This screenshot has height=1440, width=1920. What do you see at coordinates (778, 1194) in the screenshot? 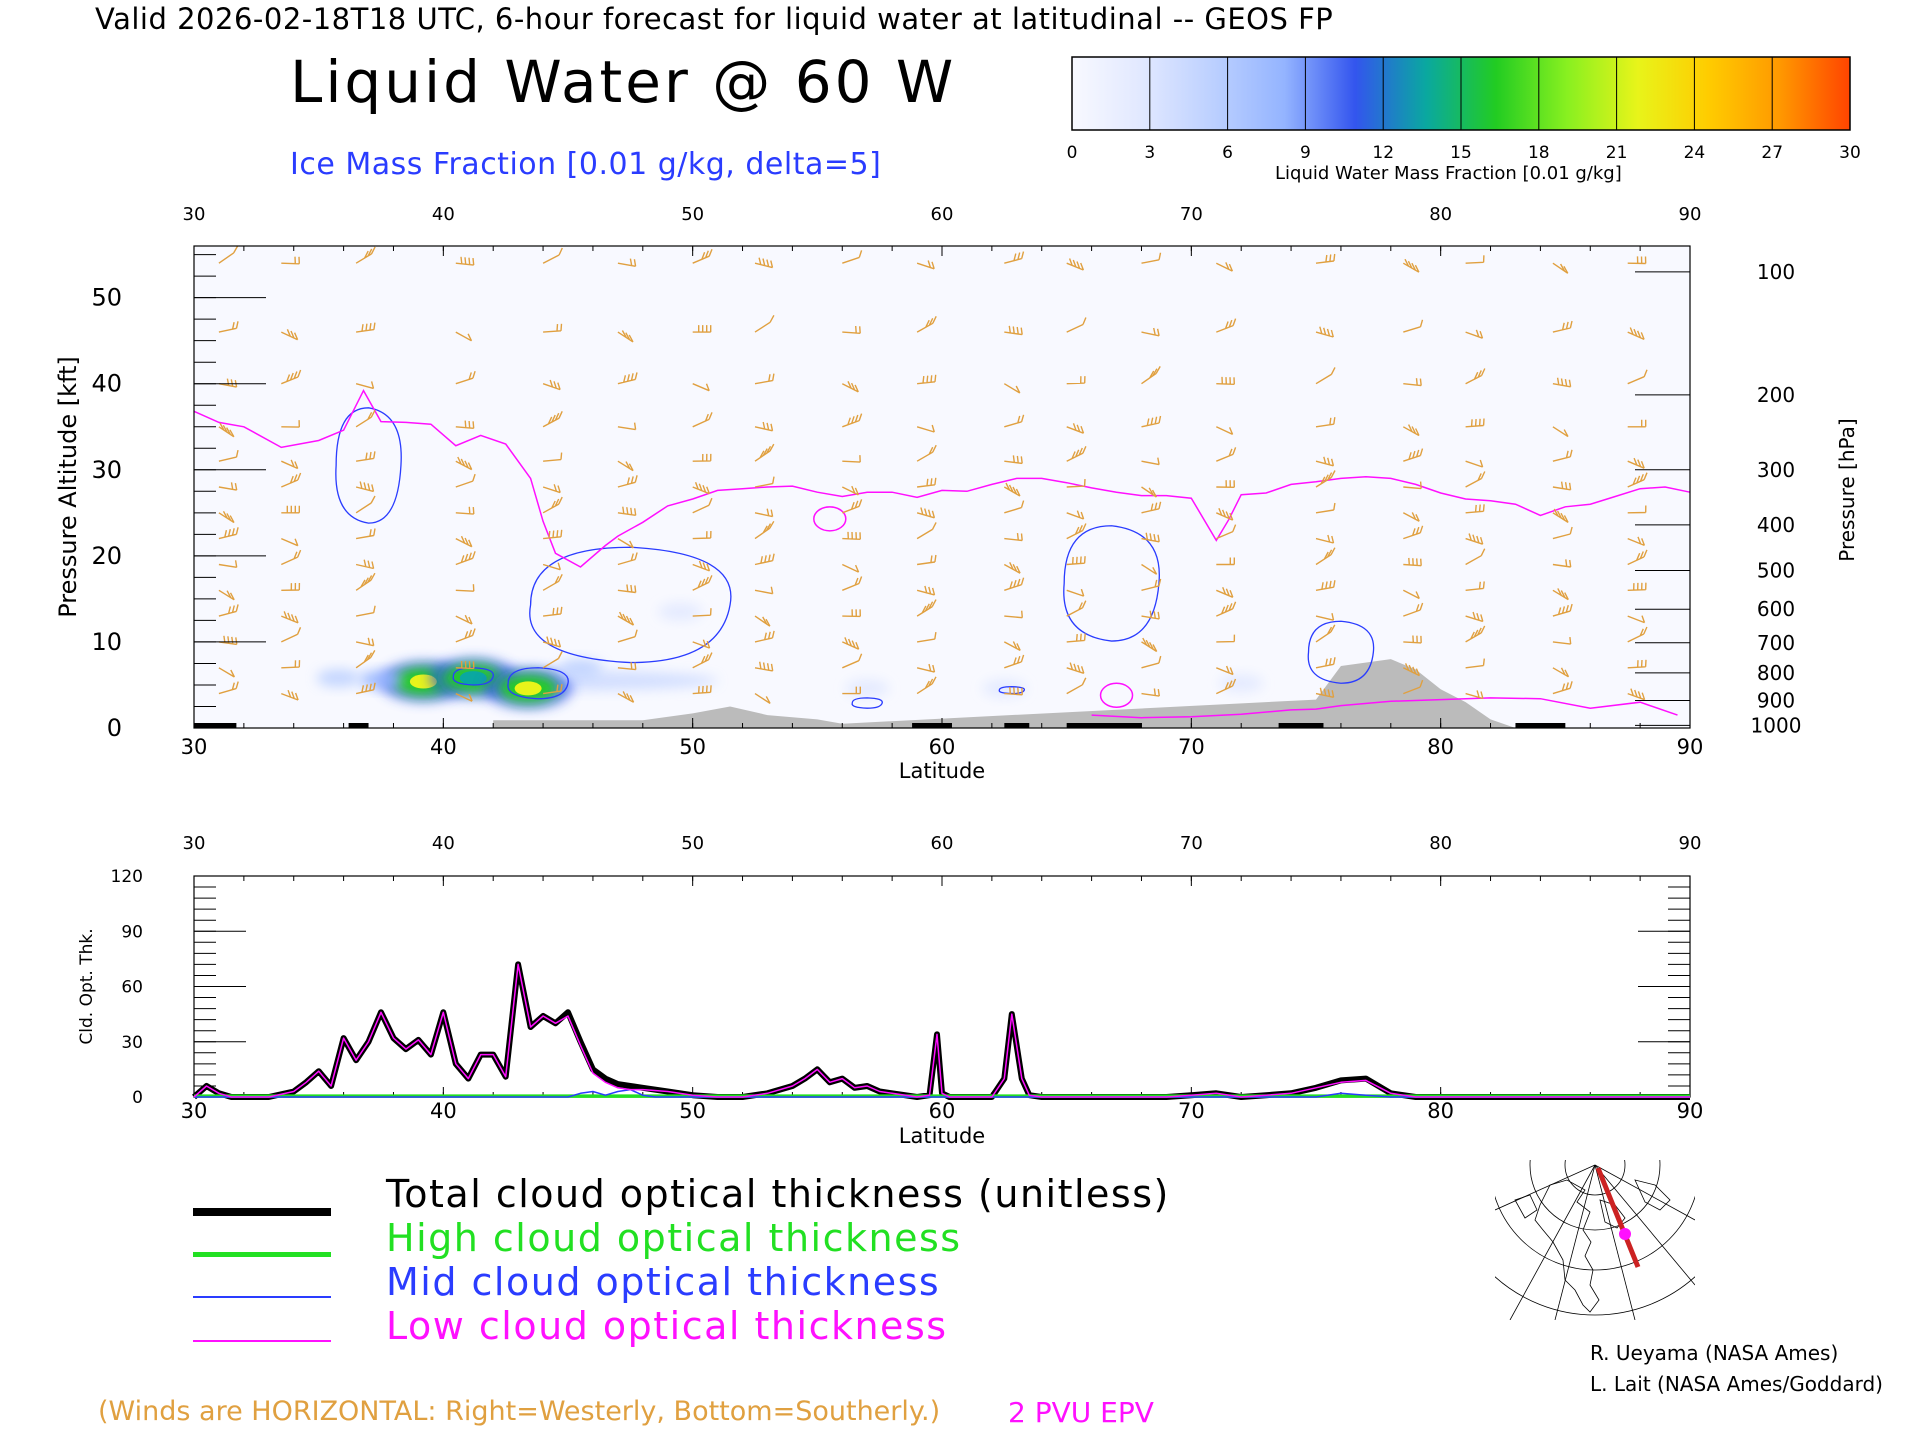
I see `legend-item-total: Total cloud optical thickness (unitless)` at bounding box center [778, 1194].